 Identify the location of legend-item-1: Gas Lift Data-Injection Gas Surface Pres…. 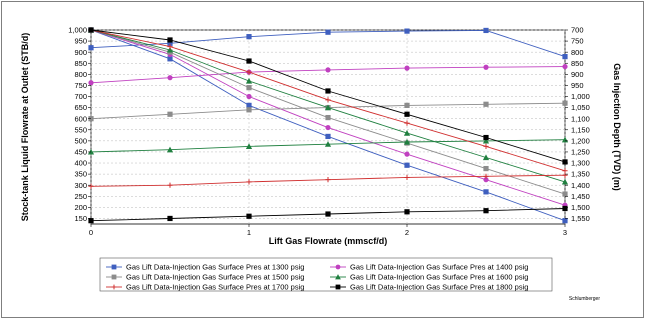
(205, 267).